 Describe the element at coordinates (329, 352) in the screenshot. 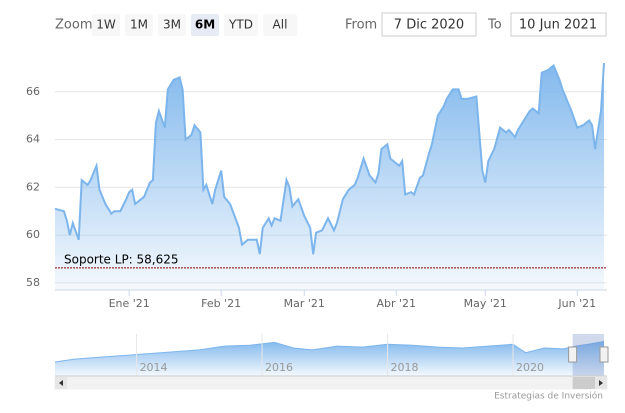

I see `navigator-line` at that location.